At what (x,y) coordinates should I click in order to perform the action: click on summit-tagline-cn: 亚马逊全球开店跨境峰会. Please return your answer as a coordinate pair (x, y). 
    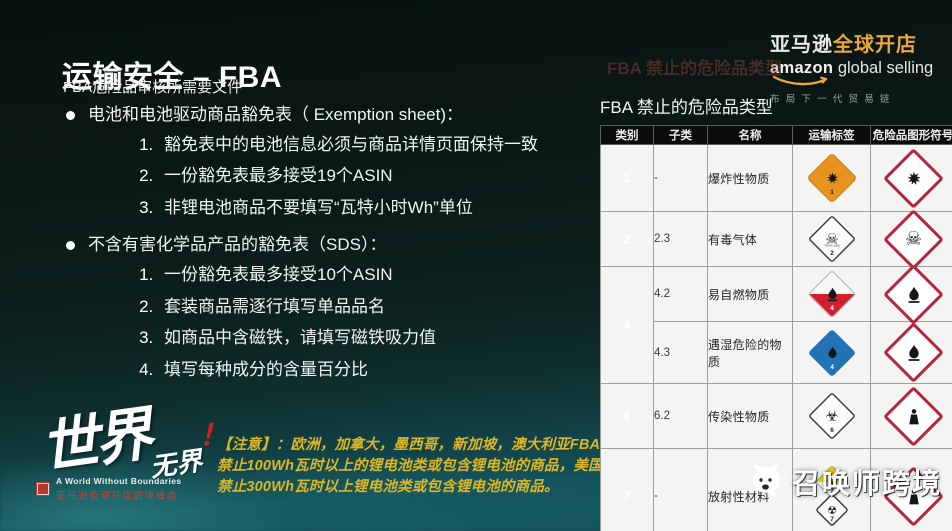
    Looking at the image, I should click on (117, 496).